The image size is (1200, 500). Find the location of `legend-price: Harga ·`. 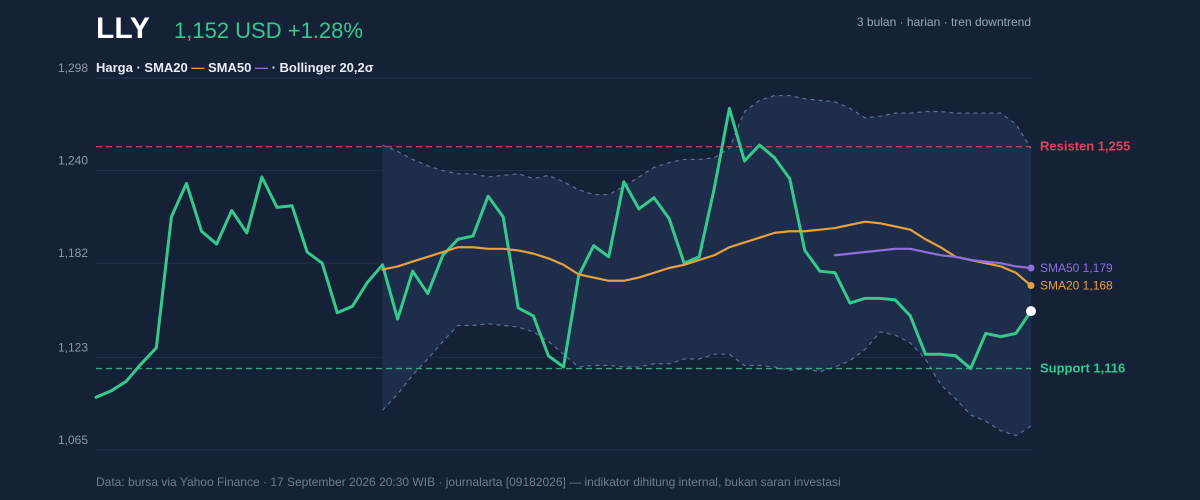

legend-price: Harga · is located at coordinates (120, 67).